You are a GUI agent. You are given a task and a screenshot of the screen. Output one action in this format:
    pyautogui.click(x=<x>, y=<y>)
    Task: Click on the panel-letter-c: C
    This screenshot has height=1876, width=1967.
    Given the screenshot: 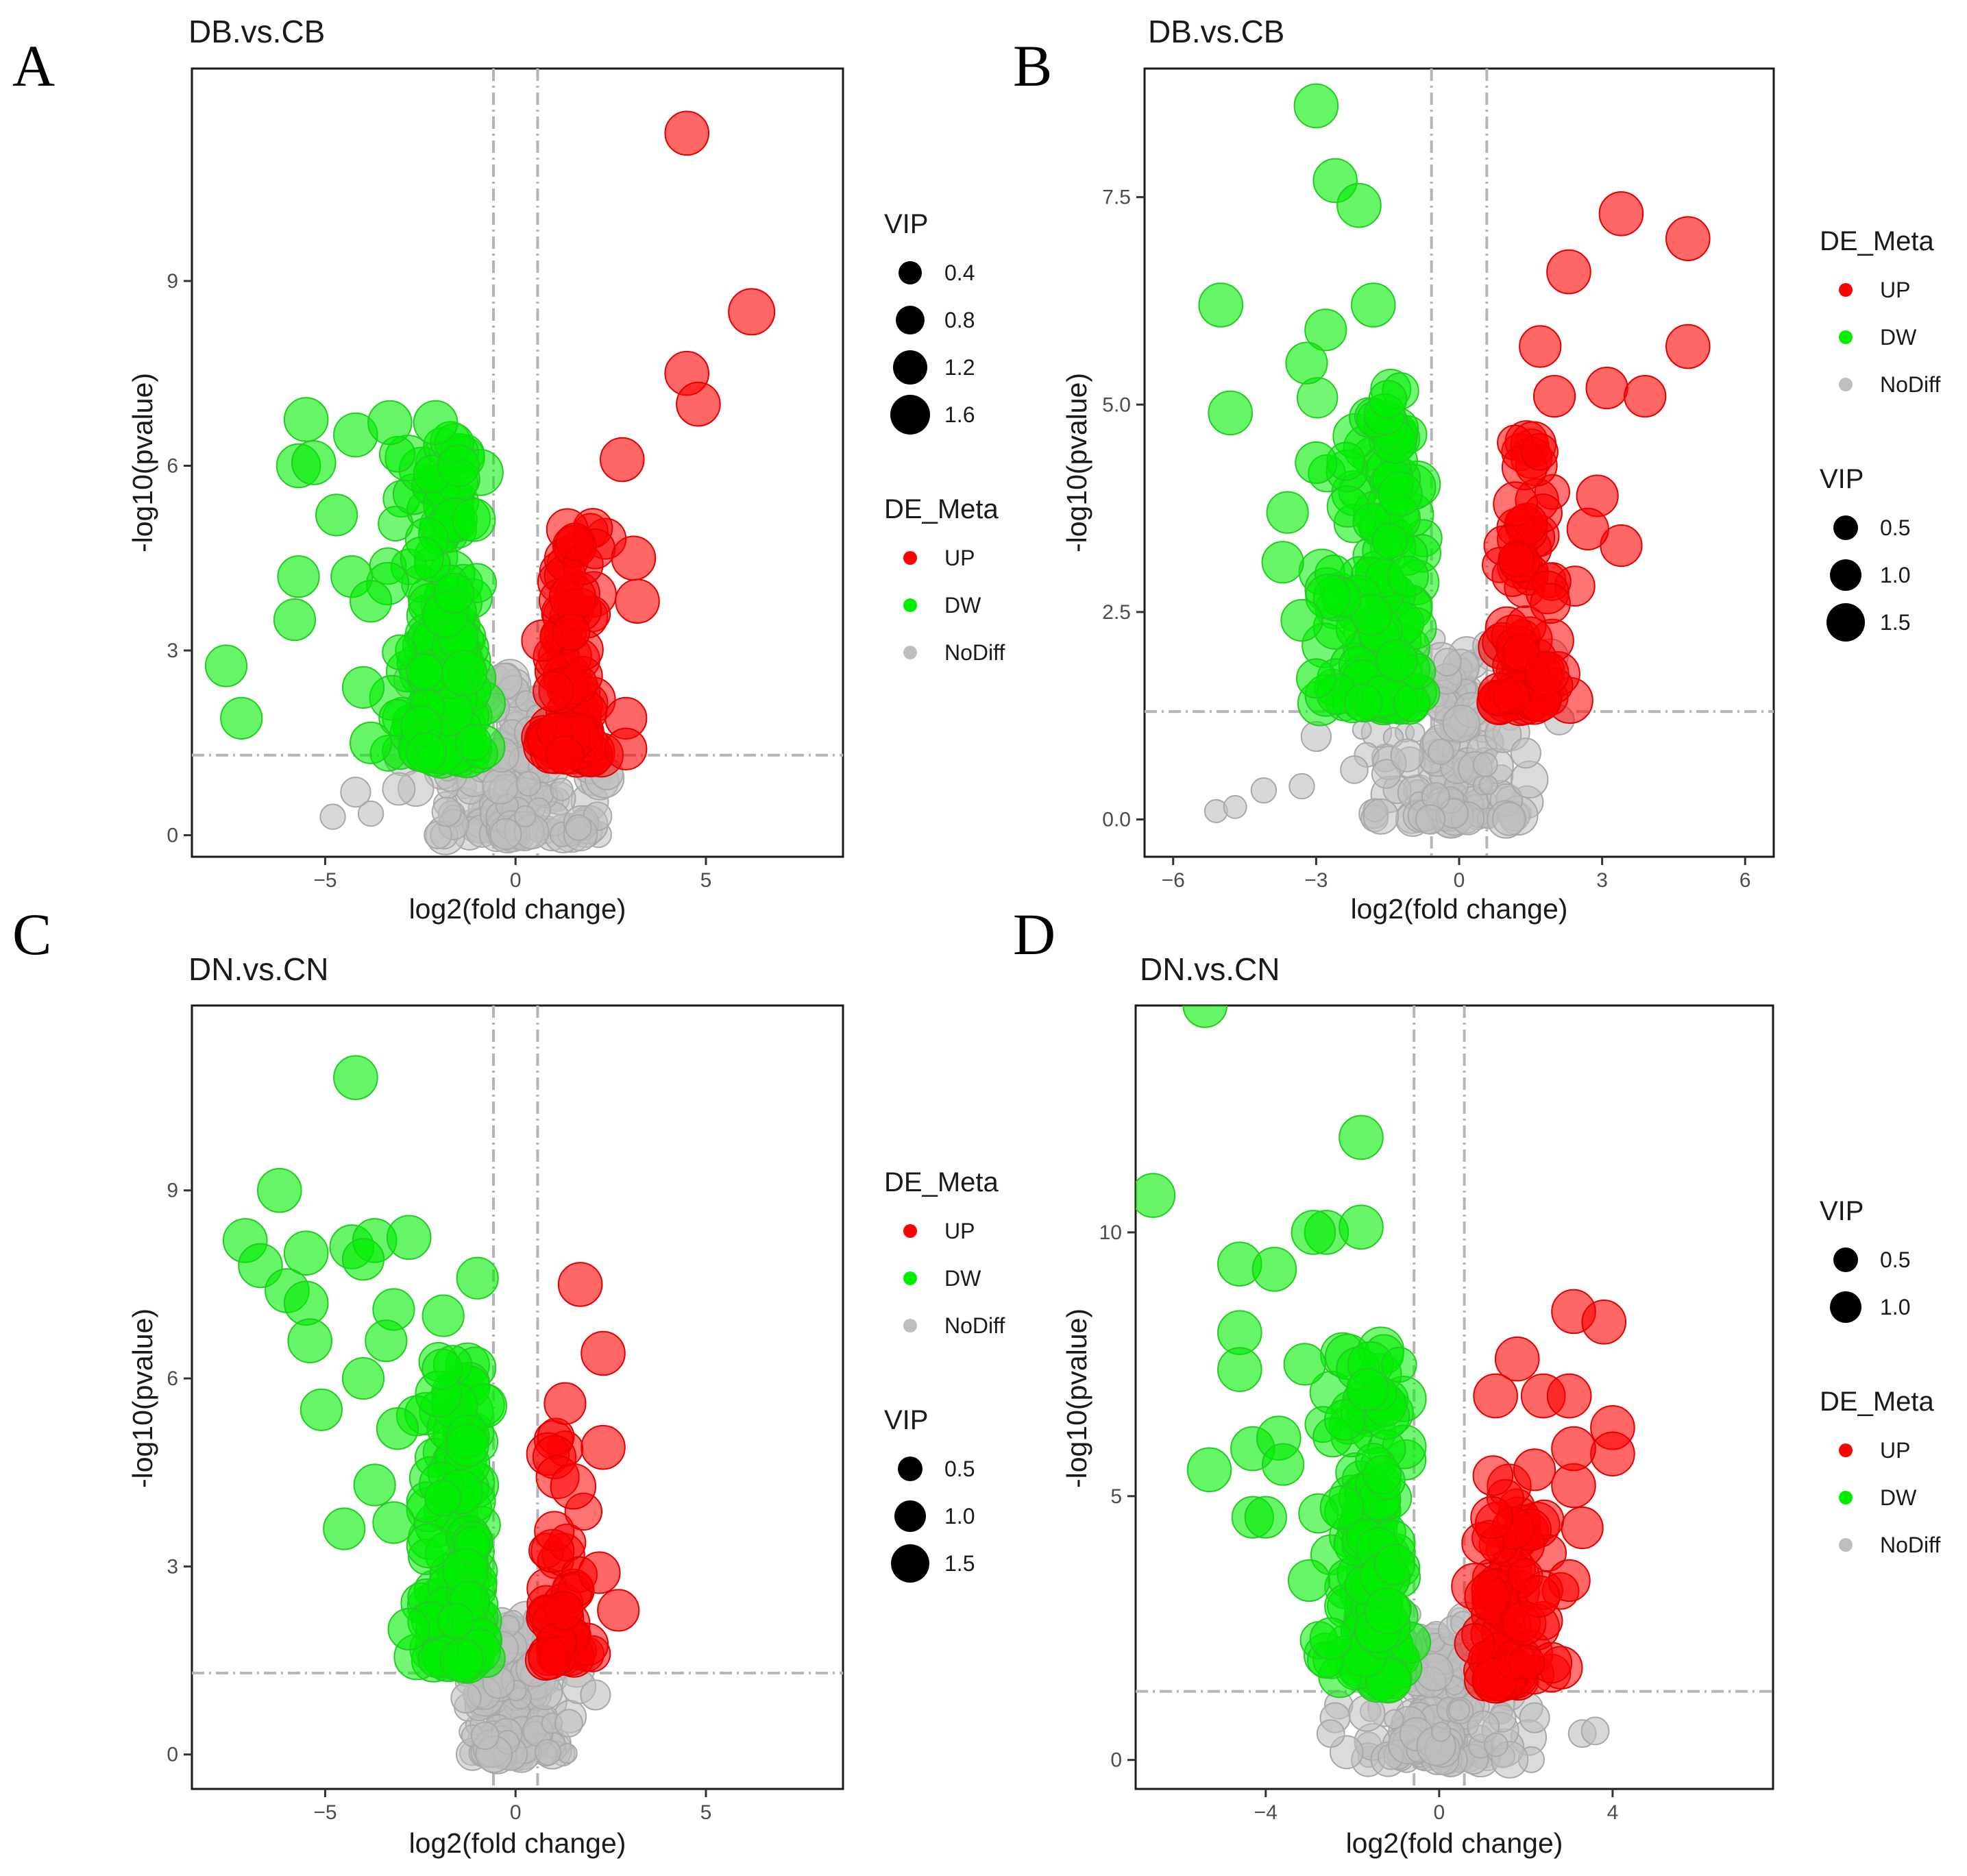 What is the action you would take?
    pyautogui.click(x=31, y=934)
    